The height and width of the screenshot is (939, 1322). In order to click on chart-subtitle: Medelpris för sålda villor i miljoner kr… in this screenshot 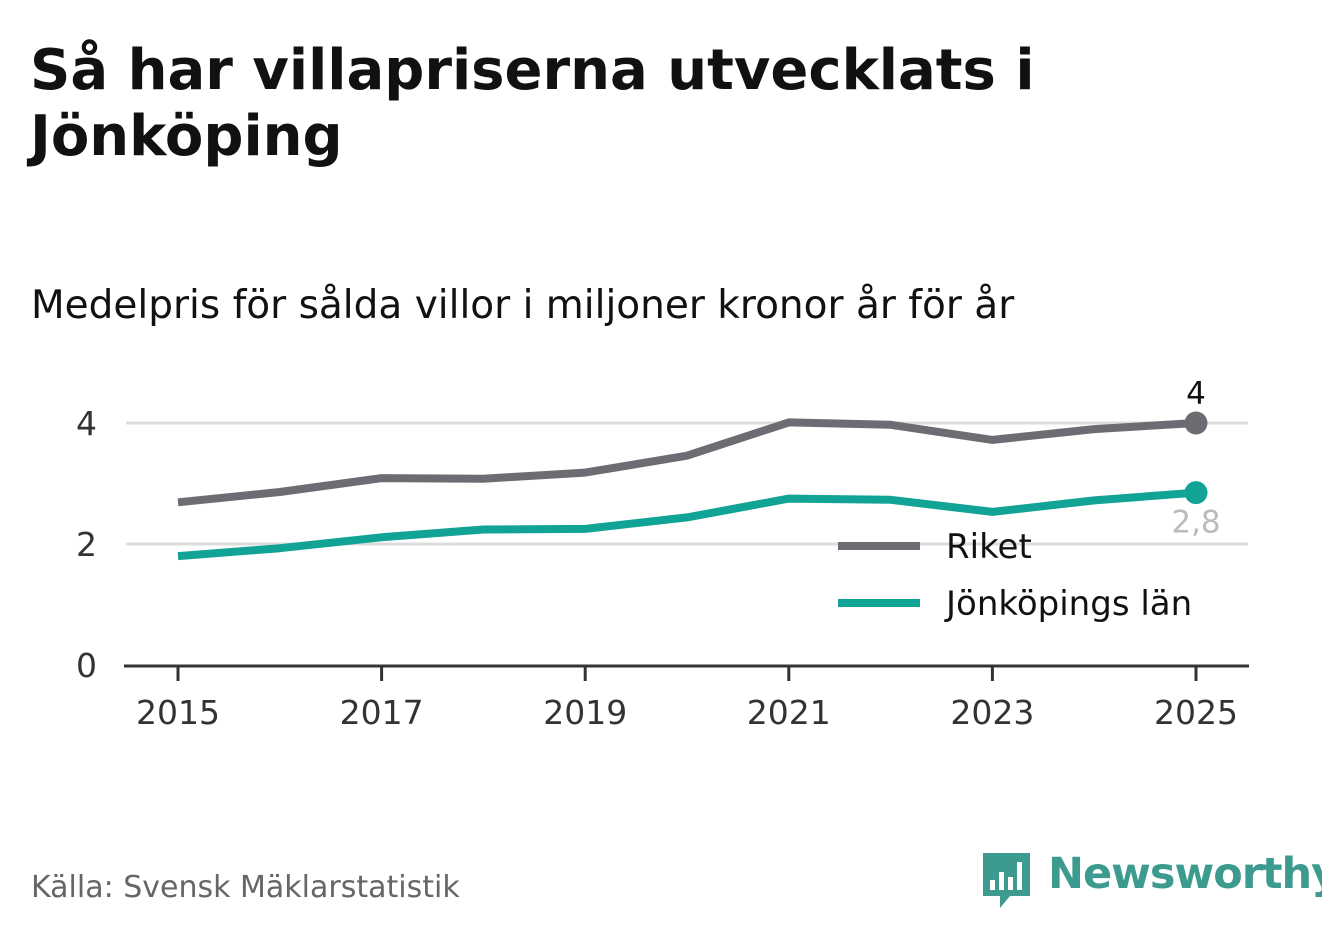, I will do `click(523, 305)`.